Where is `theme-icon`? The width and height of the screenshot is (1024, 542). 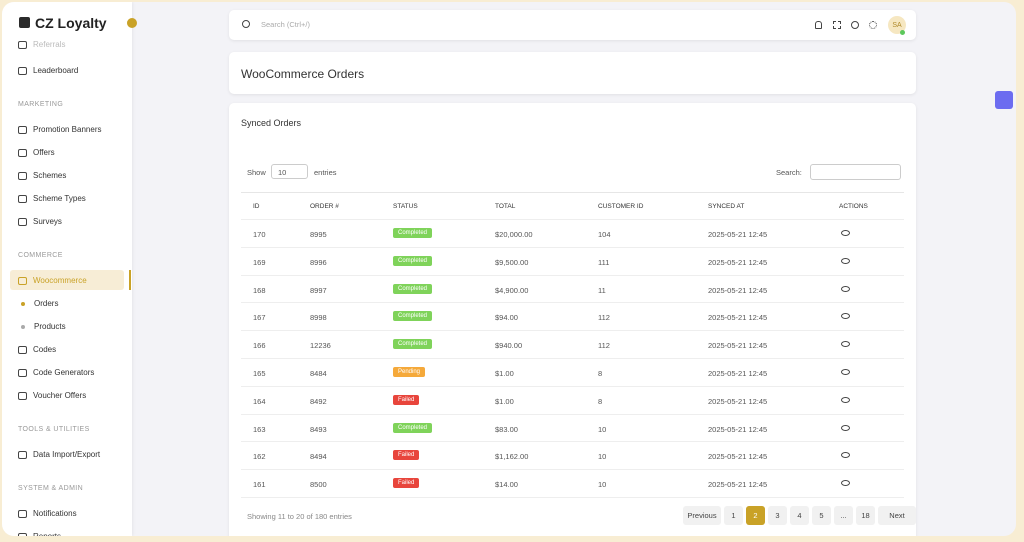 theme-icon is located at coordinates (873, 25).